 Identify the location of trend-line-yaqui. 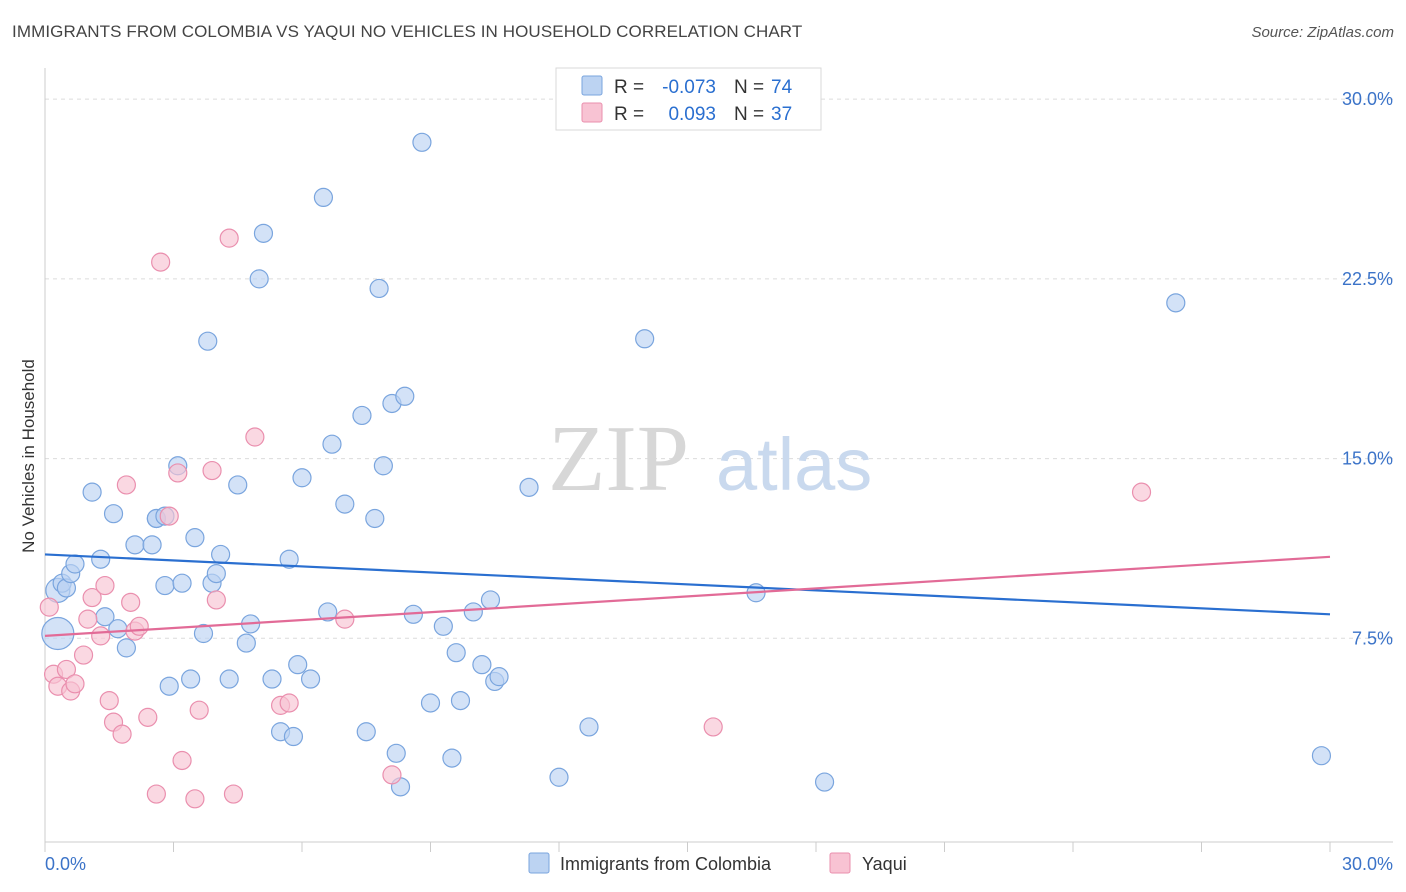
(687, 596).